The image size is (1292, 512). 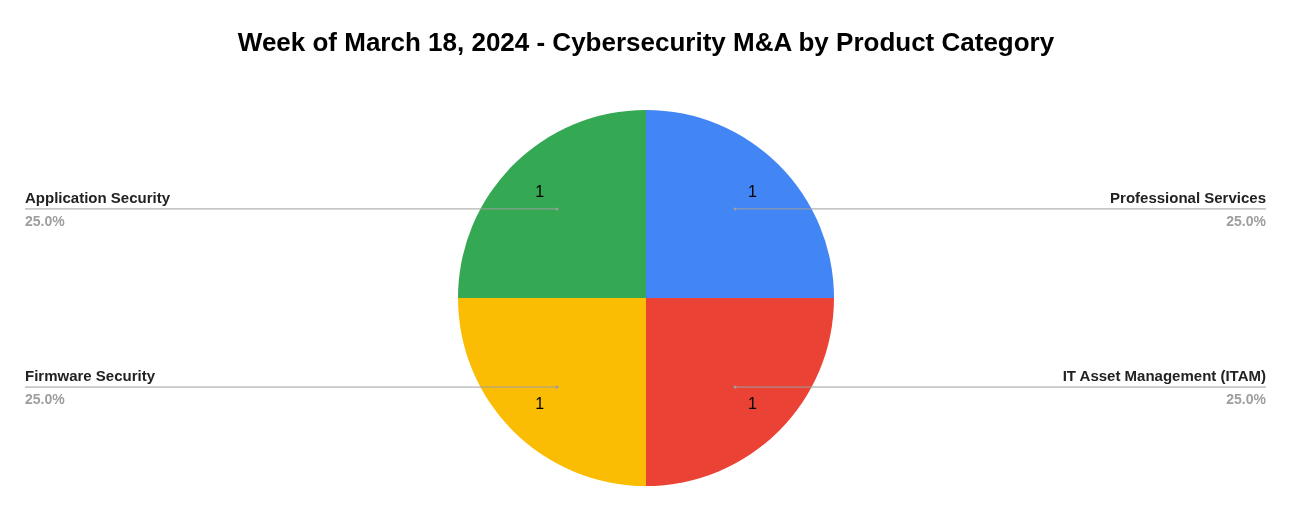 What do you see at coordinates (646, 42) in the screenshot?
I see `chart-title: Week of March 18, 2024 - Cybersecurity M&A by Product Category` at bounding box center [646, 42].